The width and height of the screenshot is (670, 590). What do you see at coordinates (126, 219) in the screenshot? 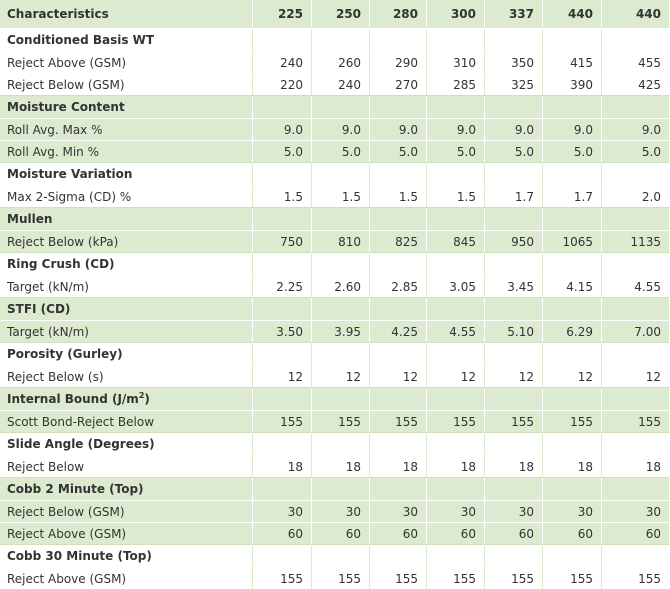
I see `section-title: Mullen` at bounding box center [126, 219].